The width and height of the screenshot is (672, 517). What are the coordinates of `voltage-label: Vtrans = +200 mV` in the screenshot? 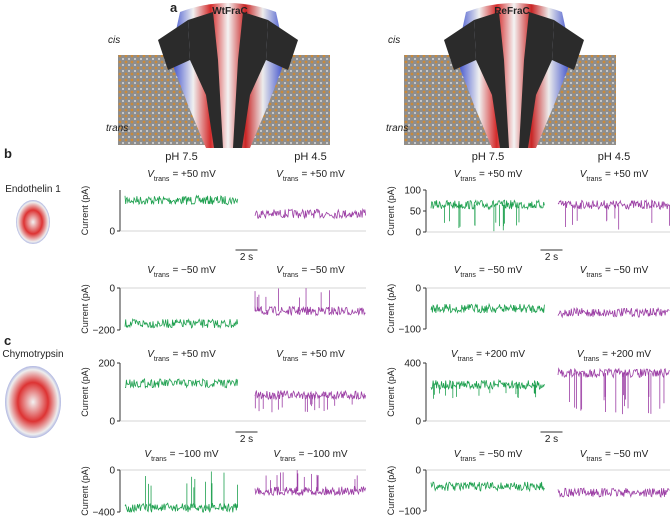 It's located at (614, 356).